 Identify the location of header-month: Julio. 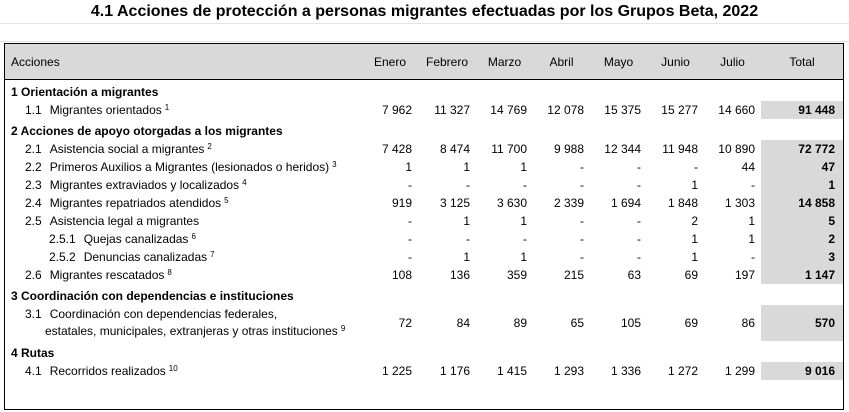
(732, 62).